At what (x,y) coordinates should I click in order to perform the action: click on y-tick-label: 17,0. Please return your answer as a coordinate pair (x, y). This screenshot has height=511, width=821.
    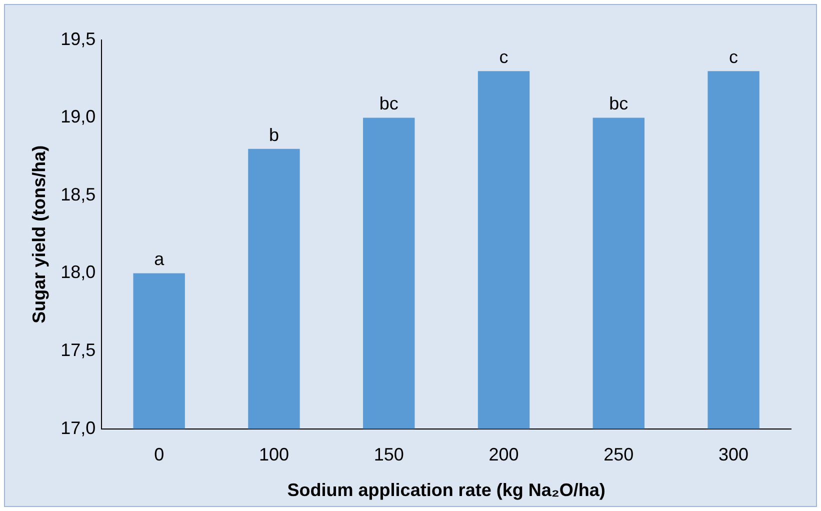
    Looking at the image, I should click on (78, 428).